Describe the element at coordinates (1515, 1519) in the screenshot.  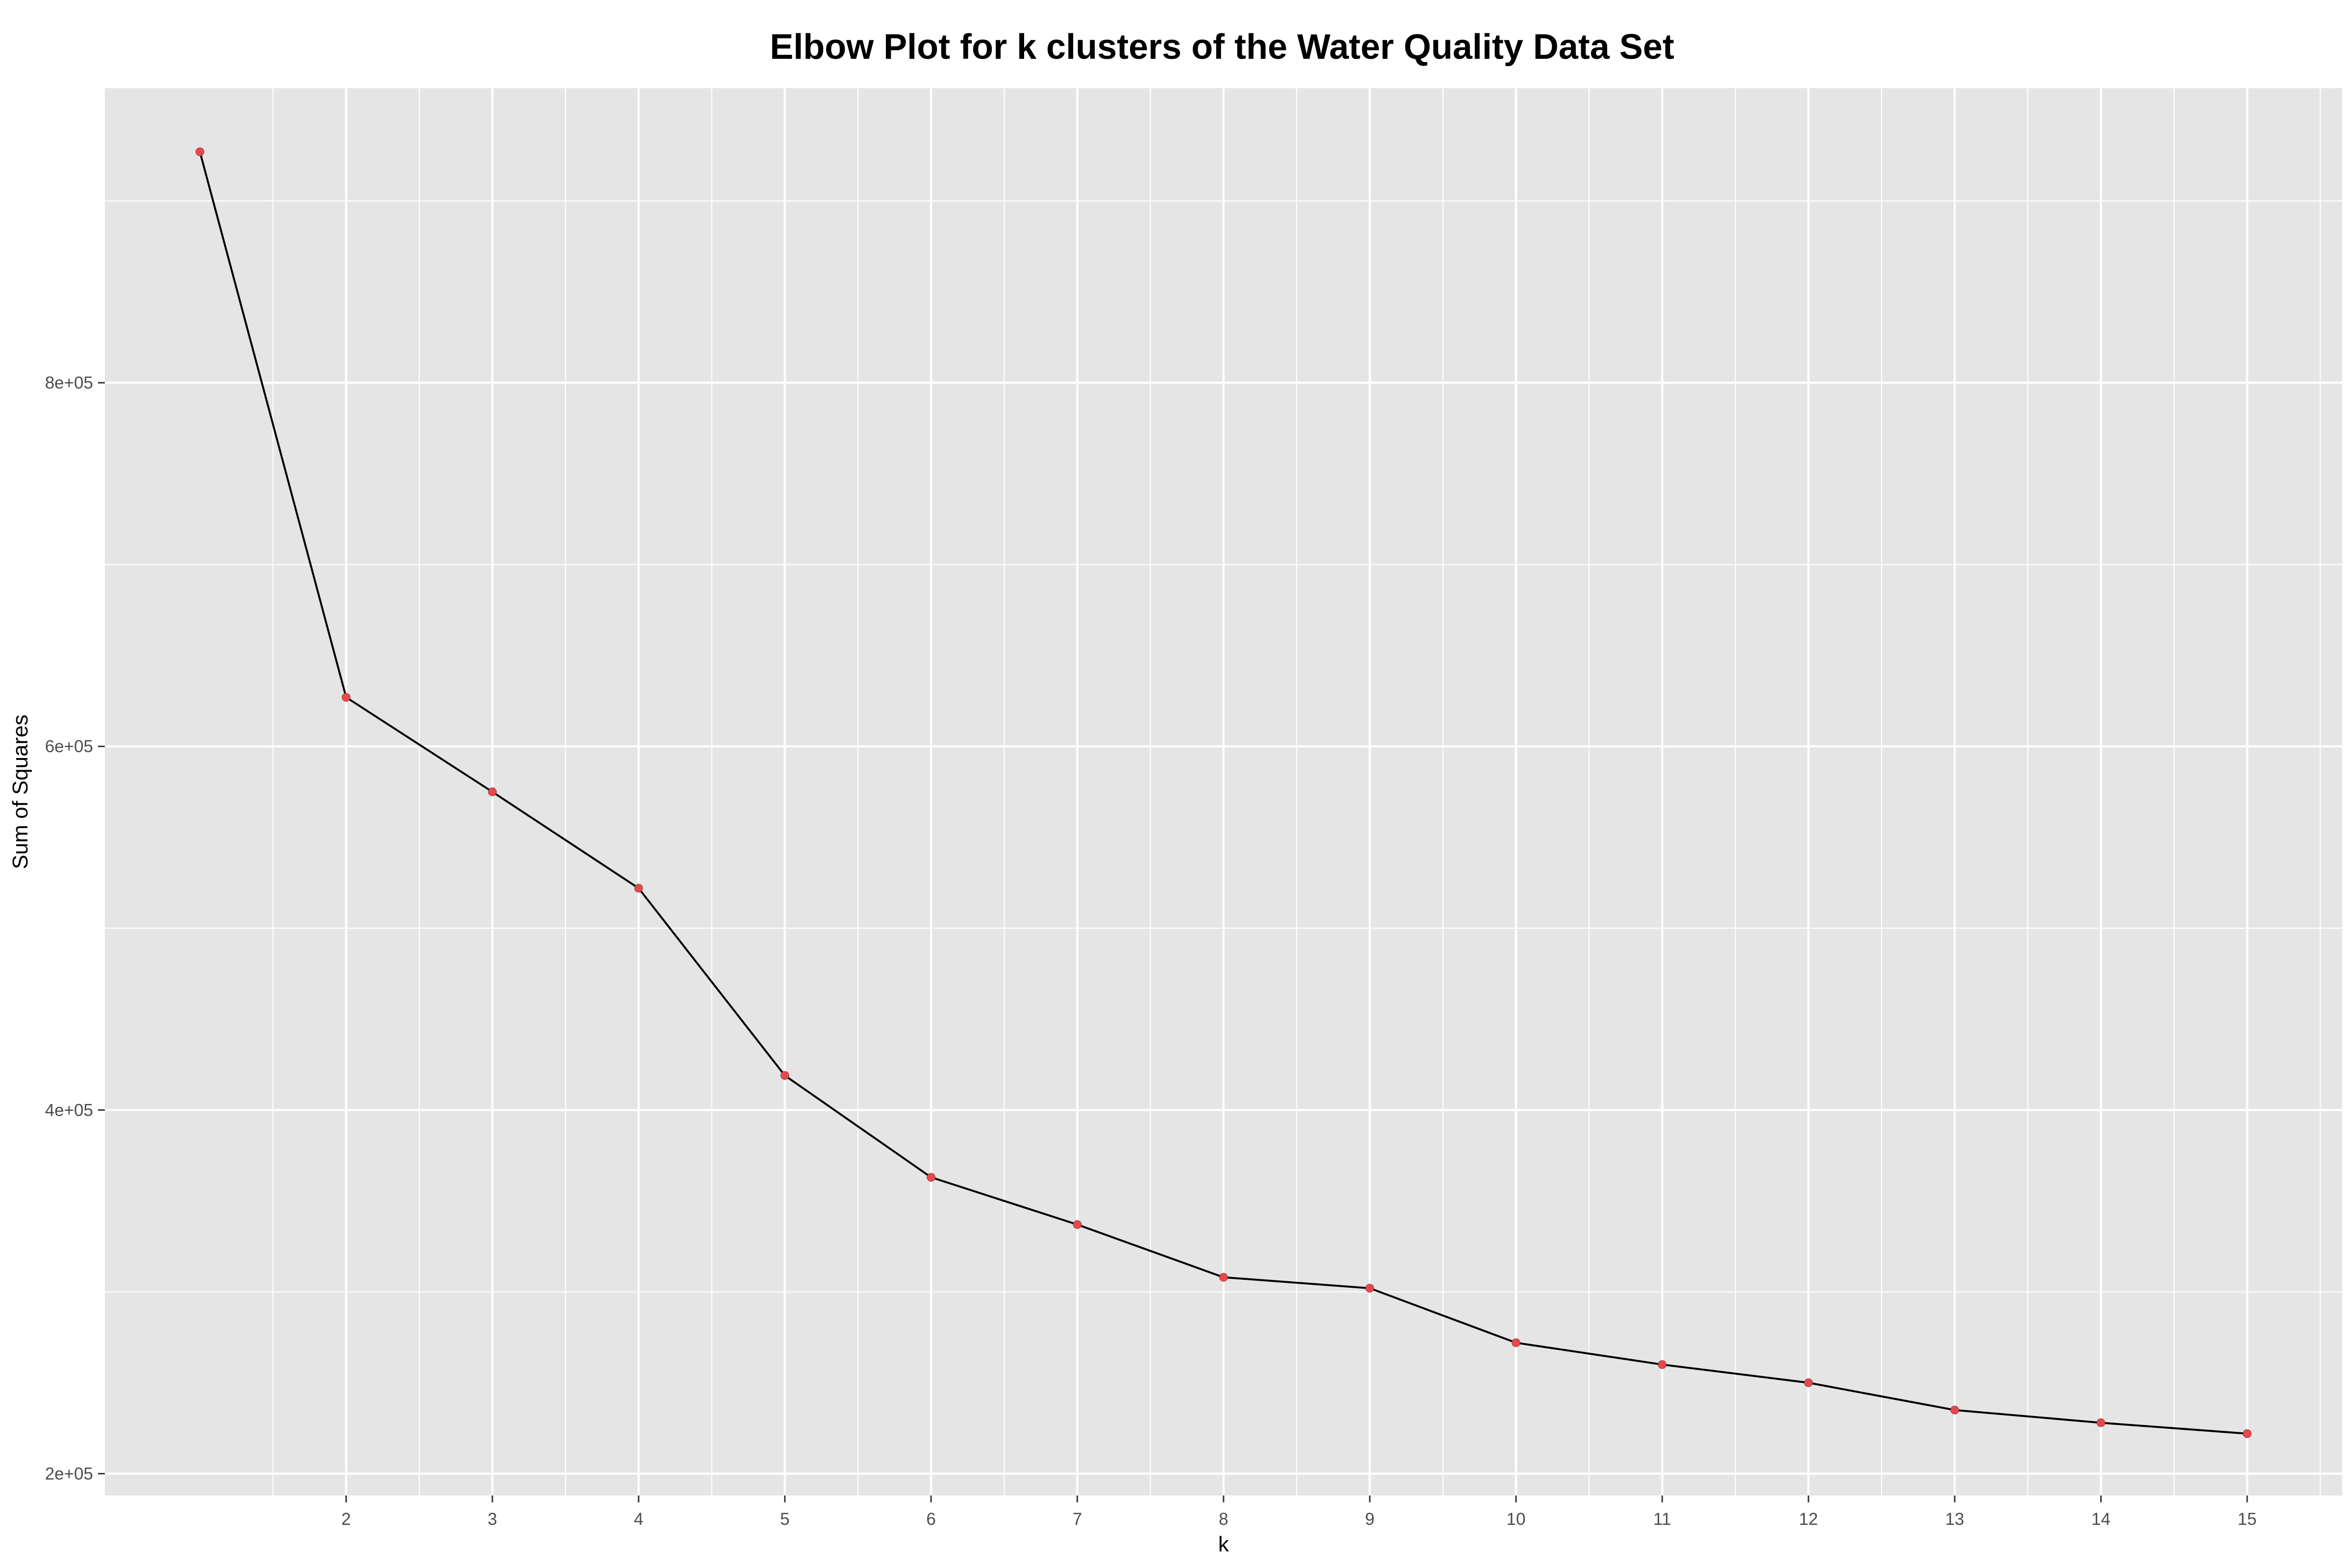
I see `x-tick-label: 10` at that location.